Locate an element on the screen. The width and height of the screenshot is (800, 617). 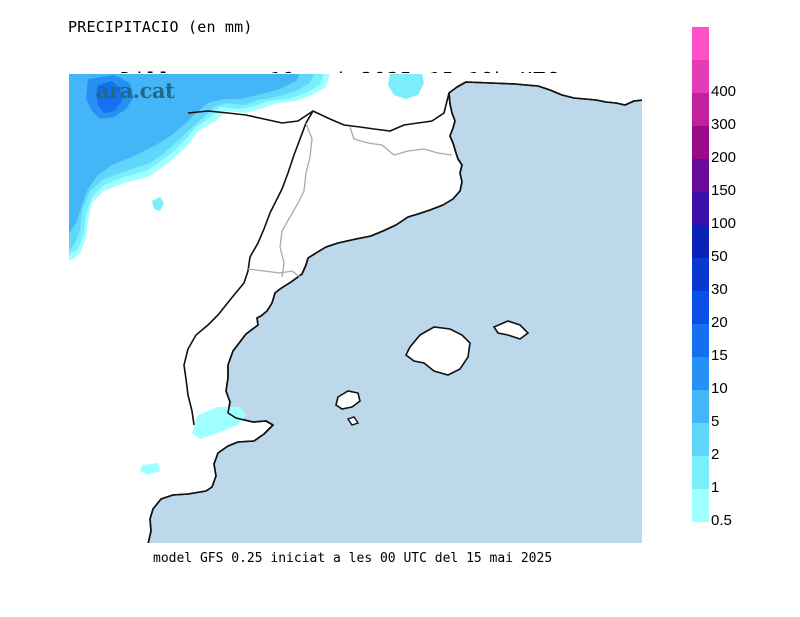
map-title: PRECIPITACIO (en mm) is located at coordinates (160, 27).